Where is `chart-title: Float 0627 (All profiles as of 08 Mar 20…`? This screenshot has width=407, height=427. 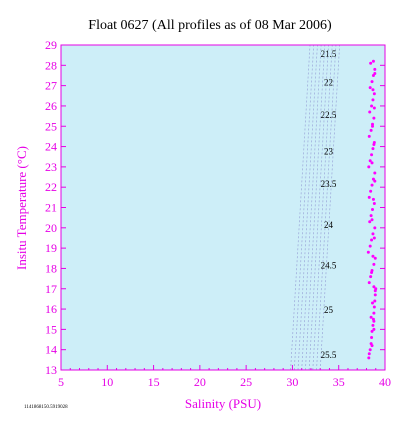
chart-title: Float 0627 (All profiles as of 08 Mar 20… is located at coordinates (210, 25).